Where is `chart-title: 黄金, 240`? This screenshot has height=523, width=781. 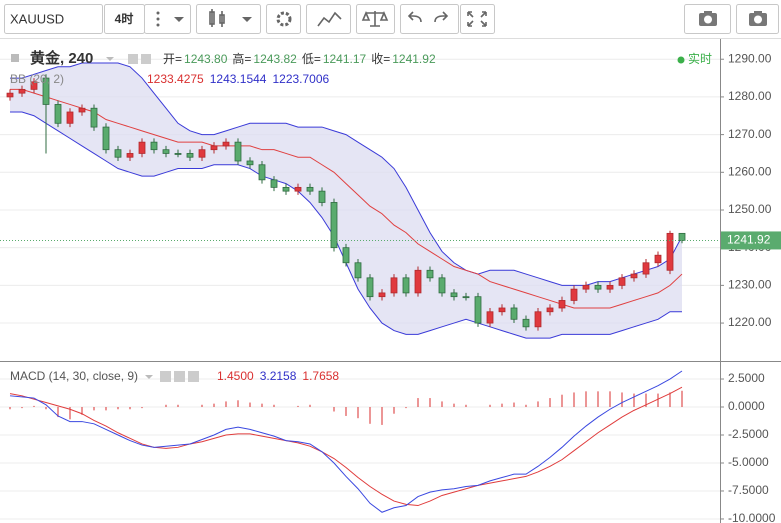
chart-title: 黄金, 240 is located at coordinates (61, 58).